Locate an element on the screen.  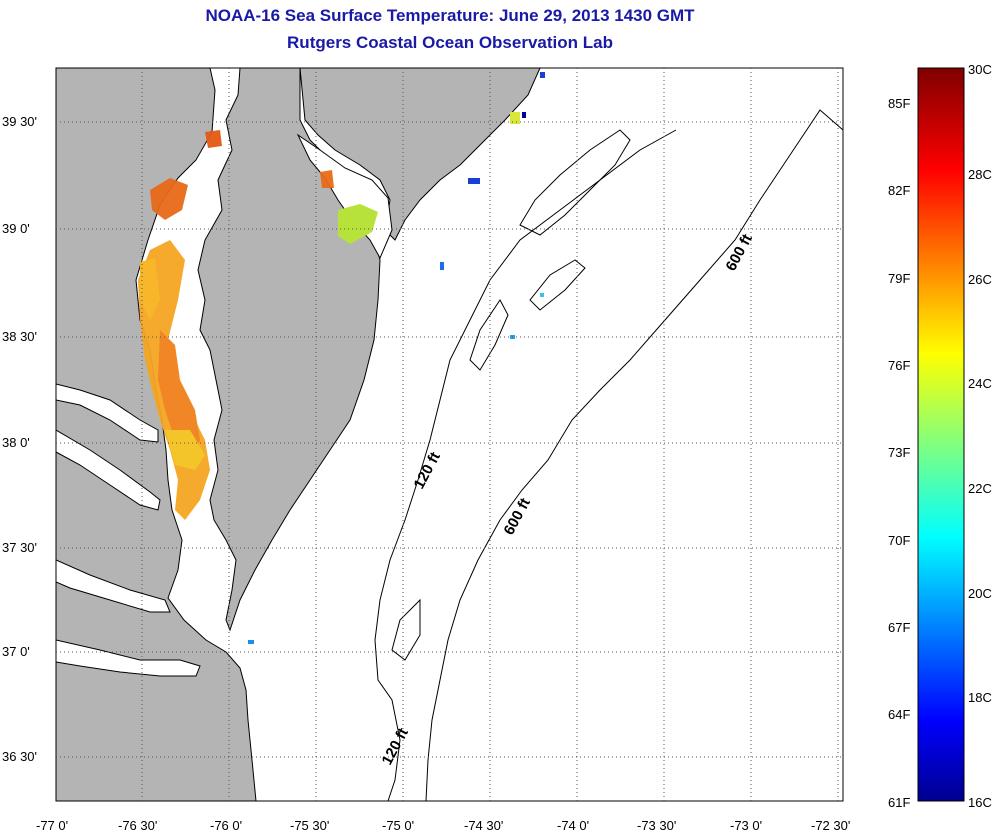
colorbar-celsius-label: 18C is located at coordinates (980, 697).